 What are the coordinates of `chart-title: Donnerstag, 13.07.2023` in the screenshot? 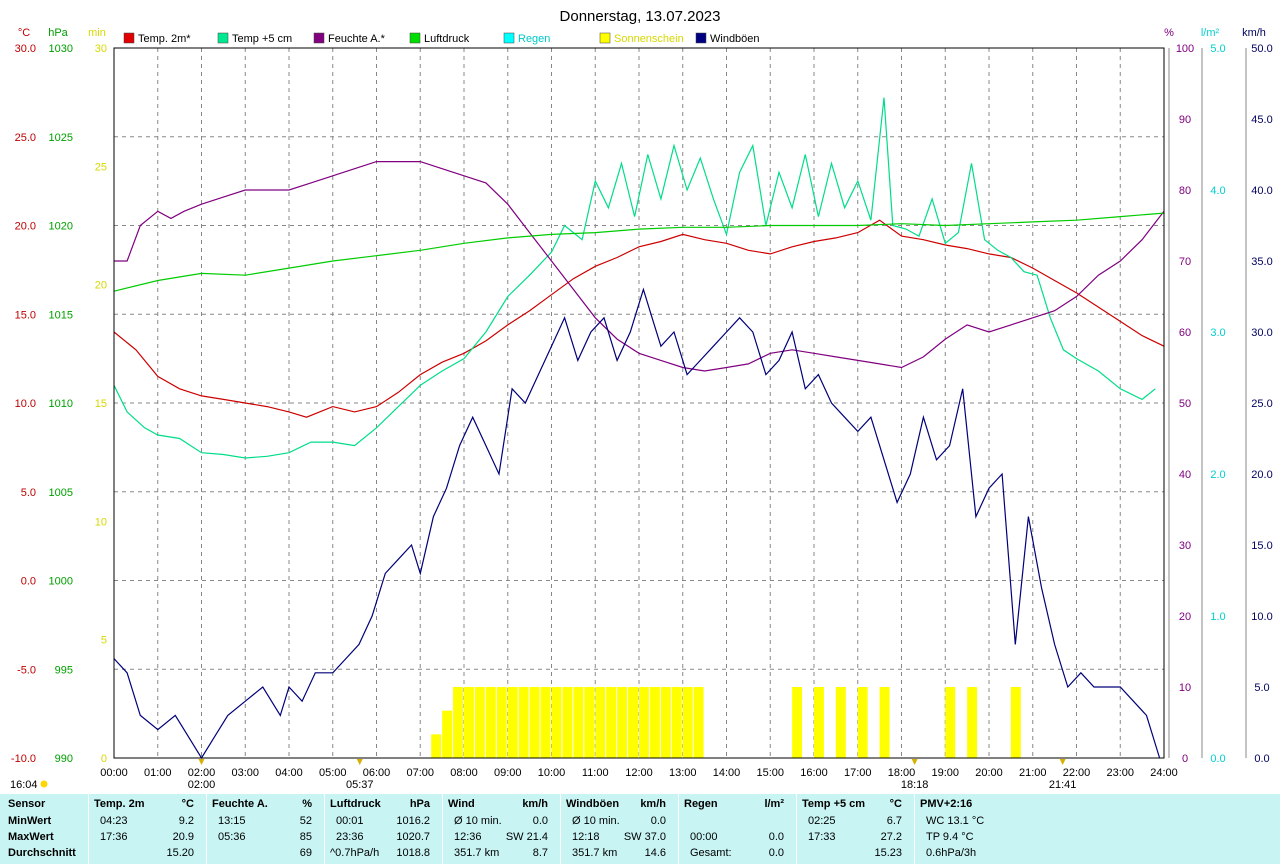 It's located at (640, 16).